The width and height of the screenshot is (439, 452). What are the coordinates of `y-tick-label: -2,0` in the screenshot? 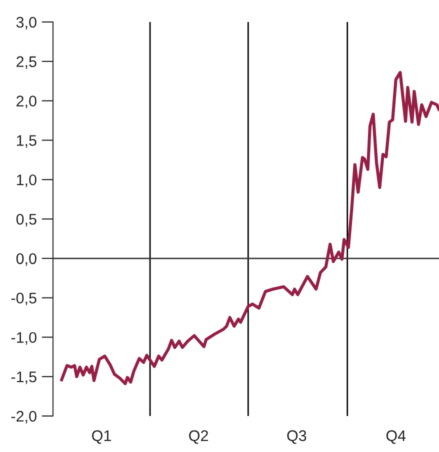 It's located at (23, 417).